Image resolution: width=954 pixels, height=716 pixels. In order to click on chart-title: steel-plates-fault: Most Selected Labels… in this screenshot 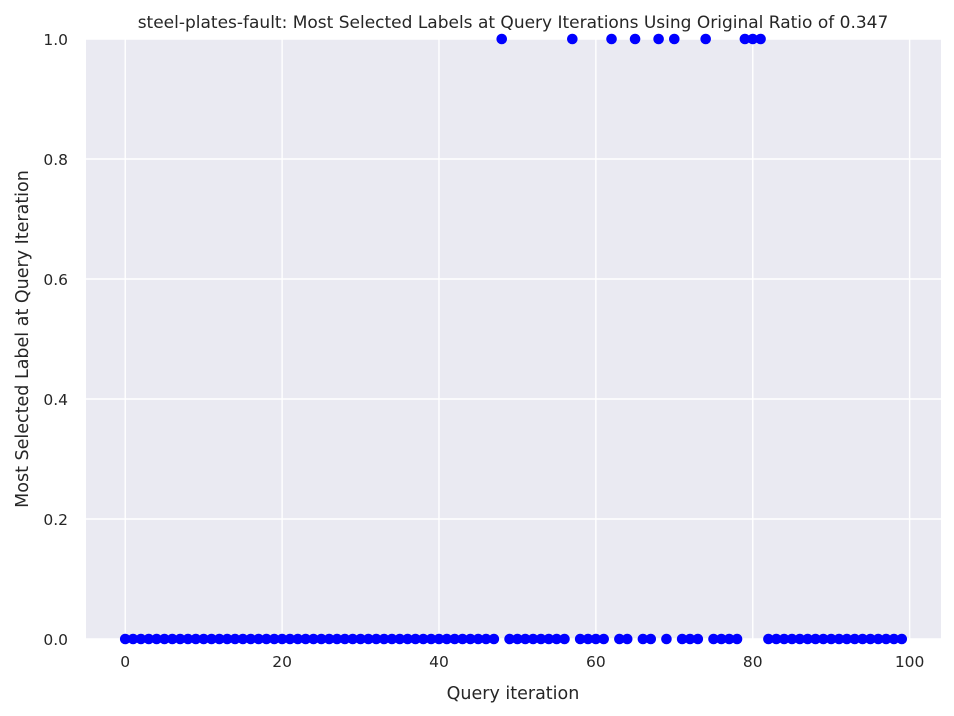, I will do `click(513, 23)`.